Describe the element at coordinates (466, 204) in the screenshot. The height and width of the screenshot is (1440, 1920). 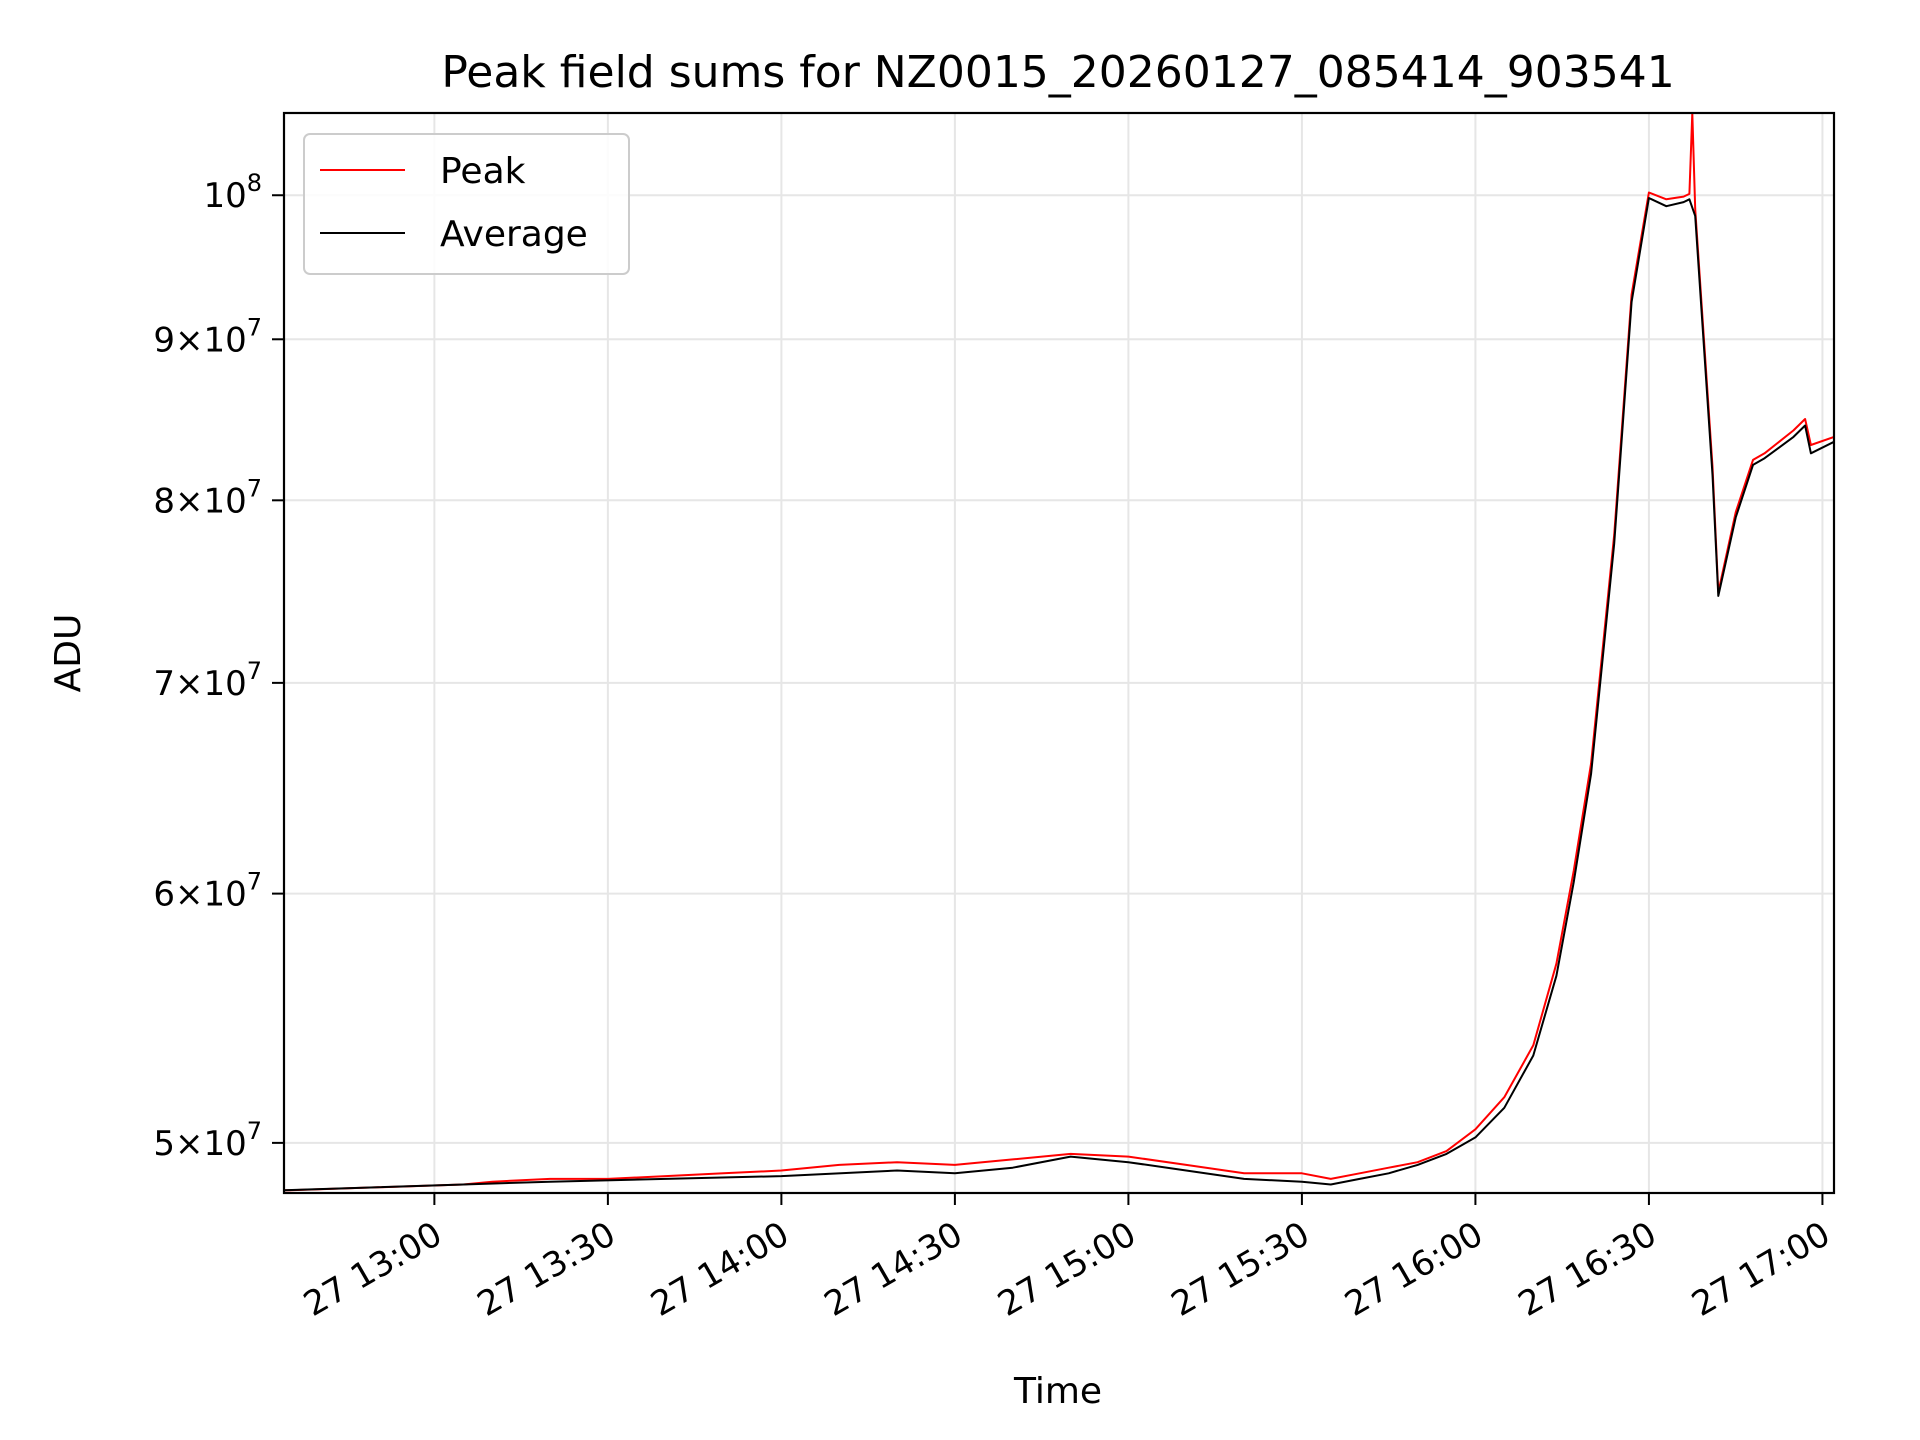
I see `legend: Peak Average` at that location.